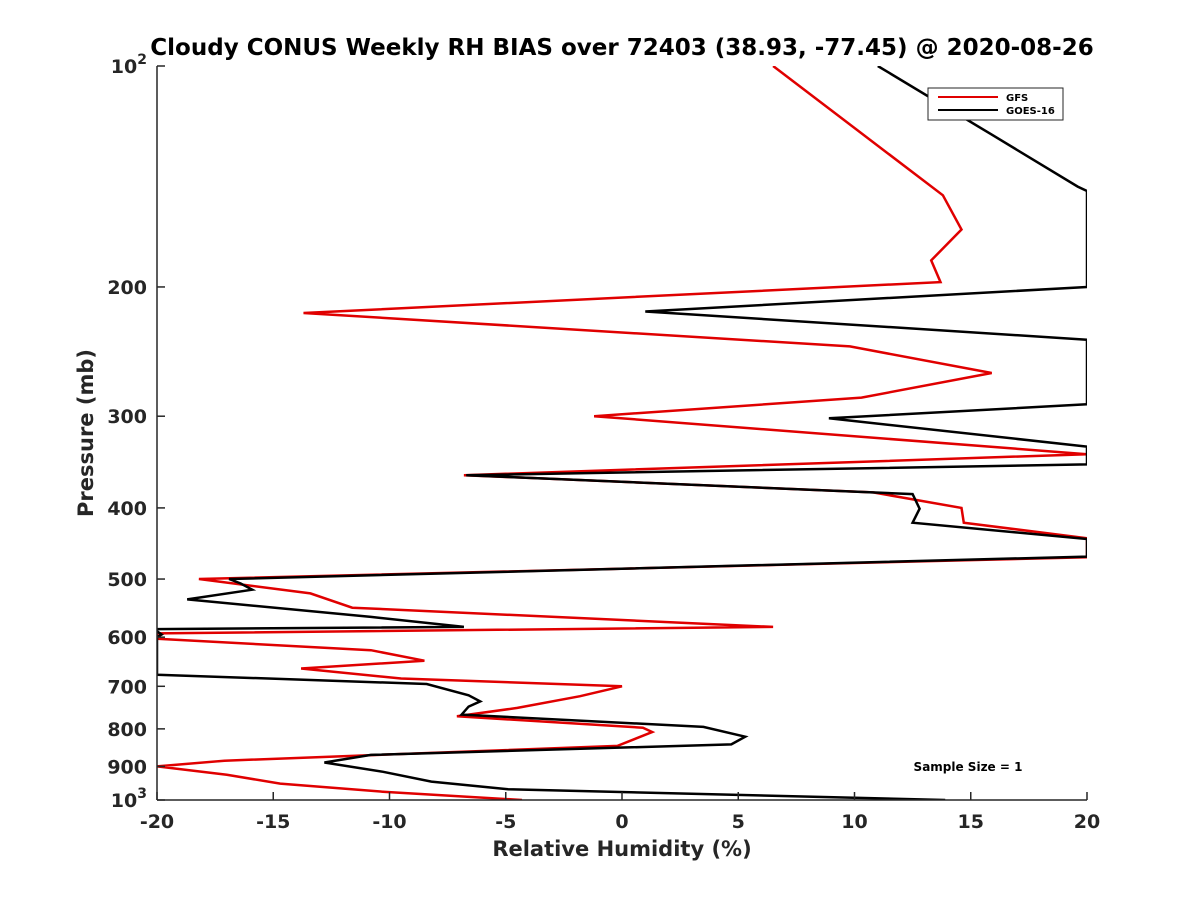  Describe the element at coordinates (273, 822) in the screenshot. I see `x-tick-label: -15` at that location.